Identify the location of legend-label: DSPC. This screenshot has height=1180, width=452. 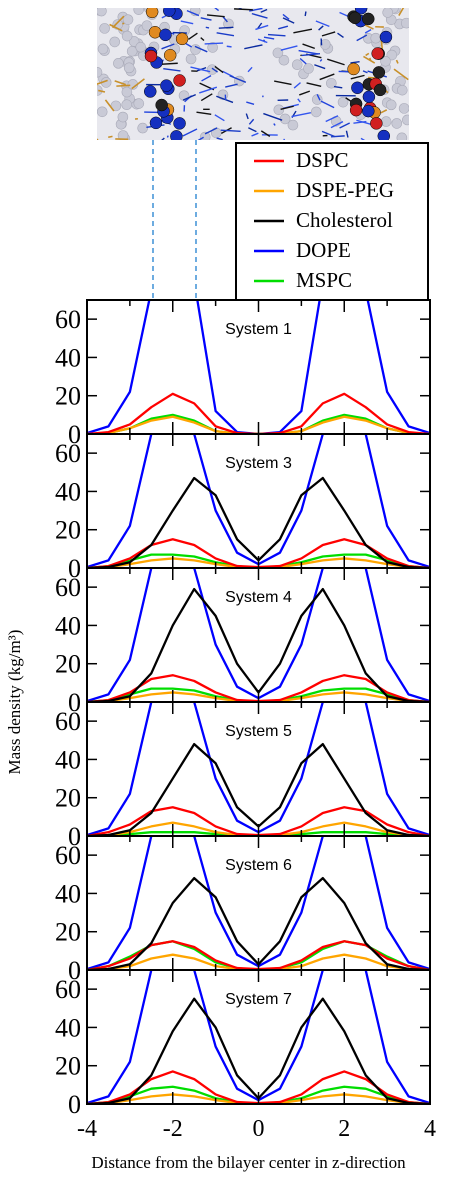
(322, 160).